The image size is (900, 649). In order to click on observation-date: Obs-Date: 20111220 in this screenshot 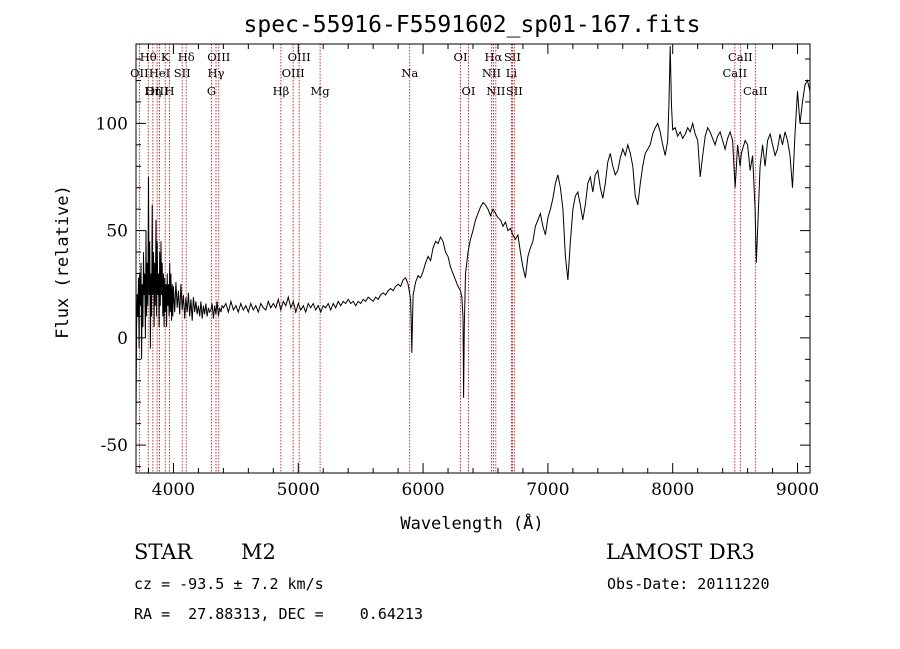, I will do `click(688, 584)`.